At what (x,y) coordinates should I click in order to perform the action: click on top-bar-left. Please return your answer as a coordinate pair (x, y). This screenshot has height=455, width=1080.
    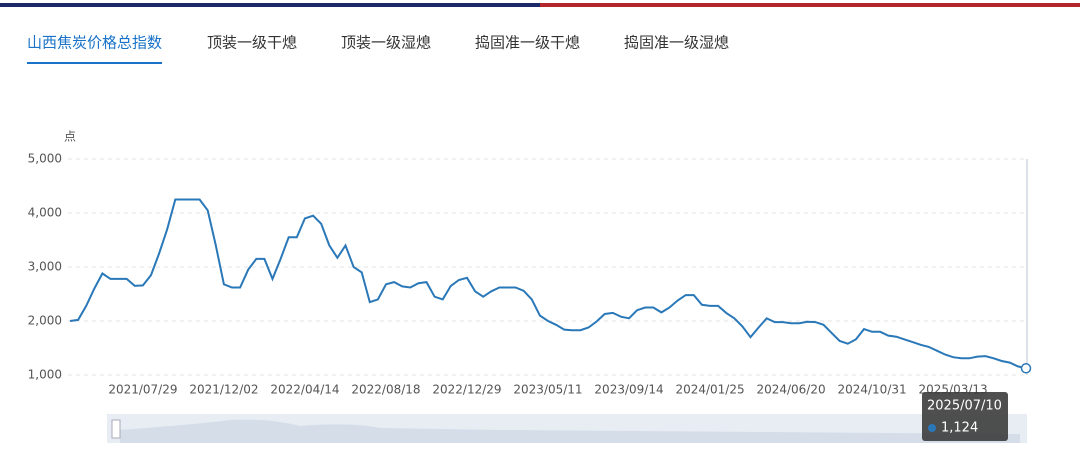
    Looking at the image, I should click on (270, 5).